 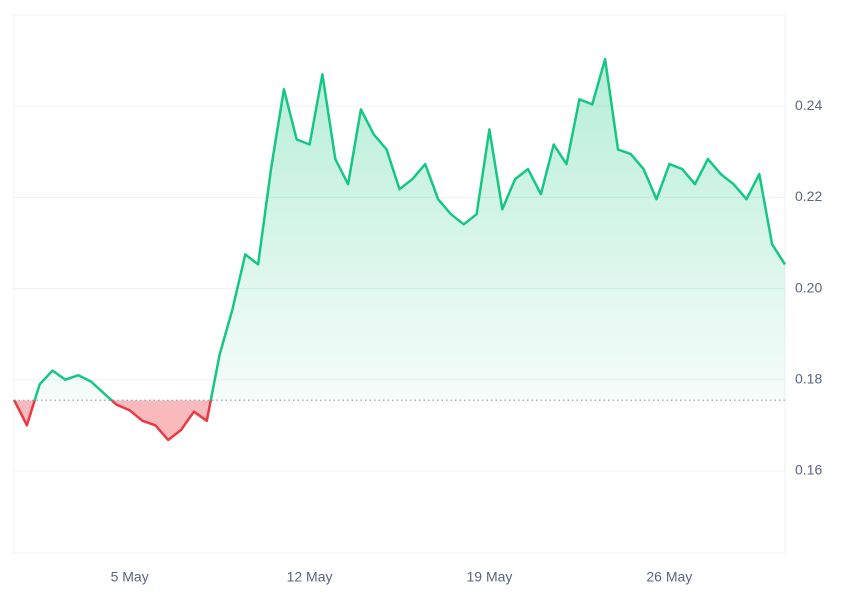 I want to click on y-tick-label: 0.16, so click(x=808, y=470).